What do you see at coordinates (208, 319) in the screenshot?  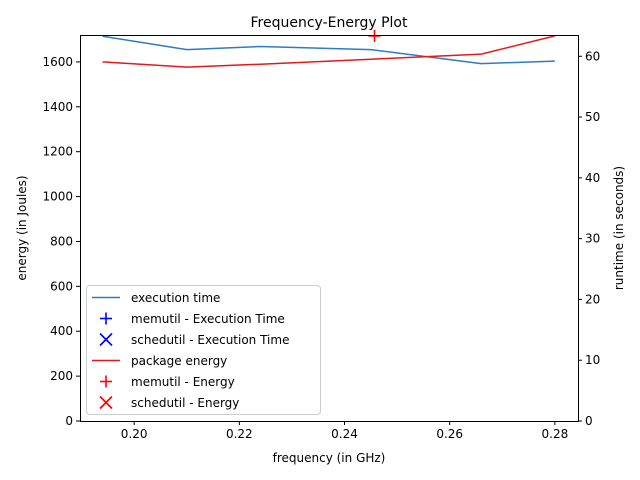 I see `legend-label: memutil - Execution Time` at bounding box center [208, 319].